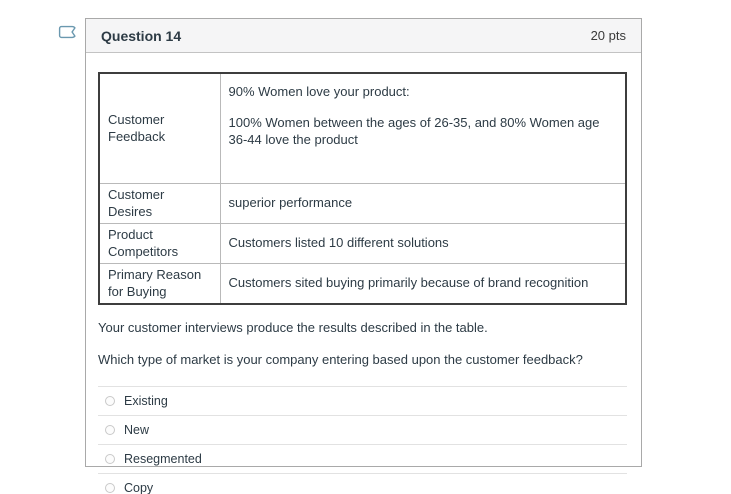  I want to click on answer-label: Copy, so click(139, 487).